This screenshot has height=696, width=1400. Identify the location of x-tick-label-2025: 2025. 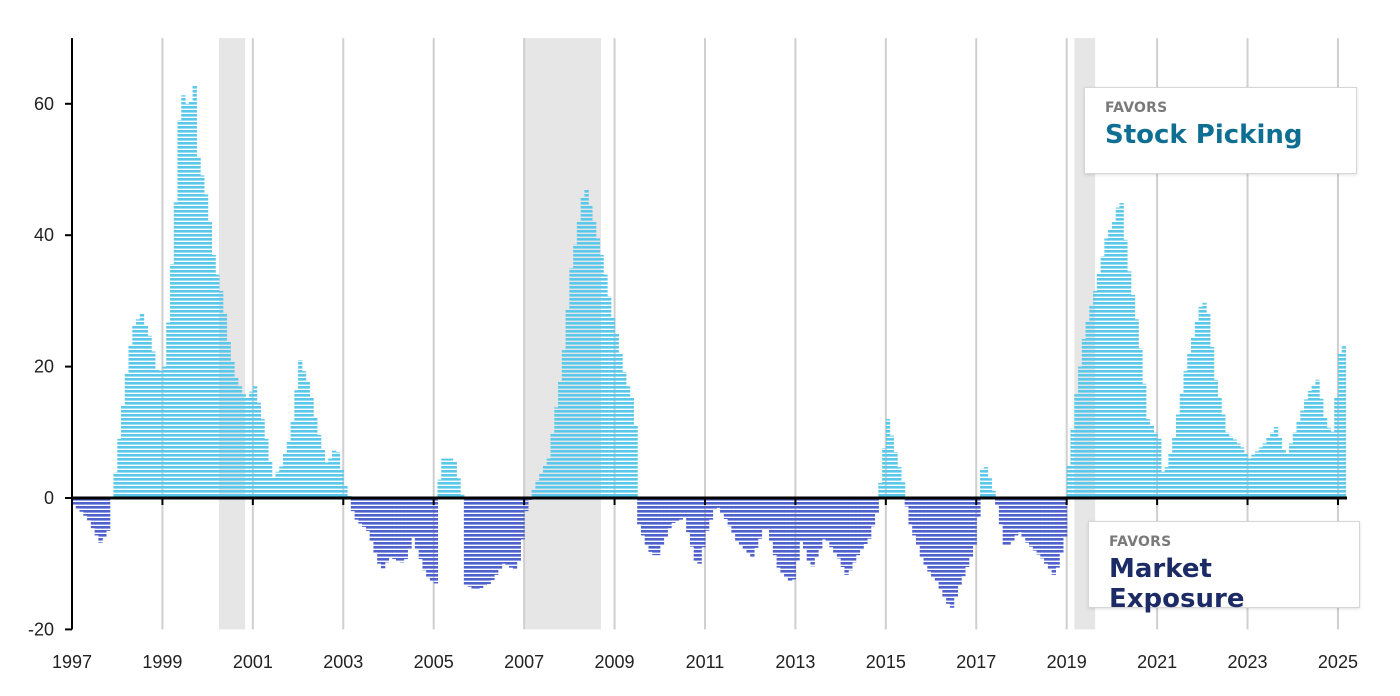
(1338, 662).